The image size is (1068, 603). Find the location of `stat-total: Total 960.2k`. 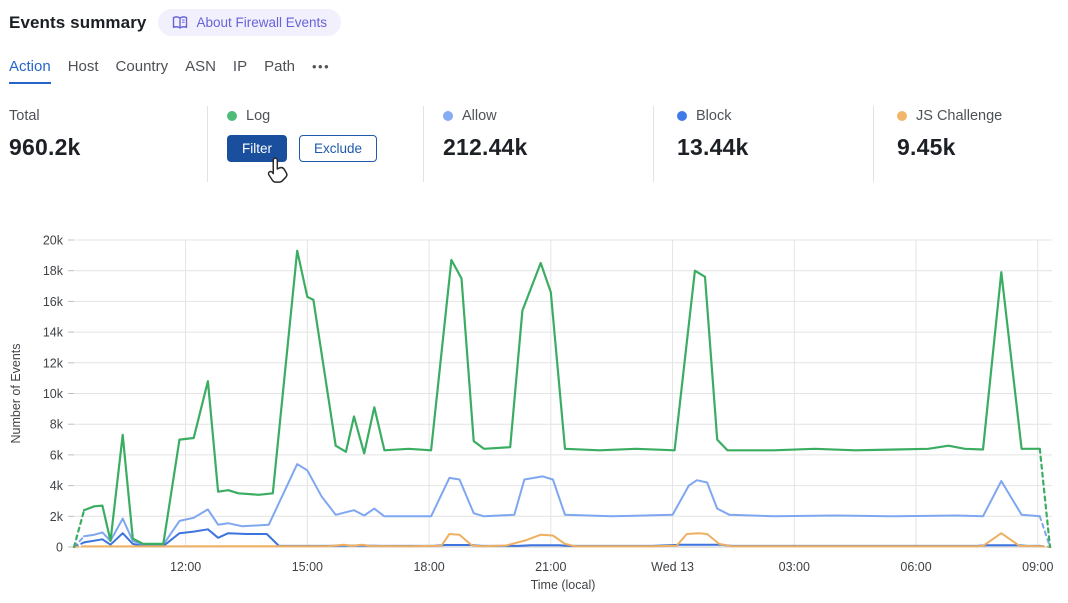

stat-total: Total 960.2k is located at coordinates (45, 134).